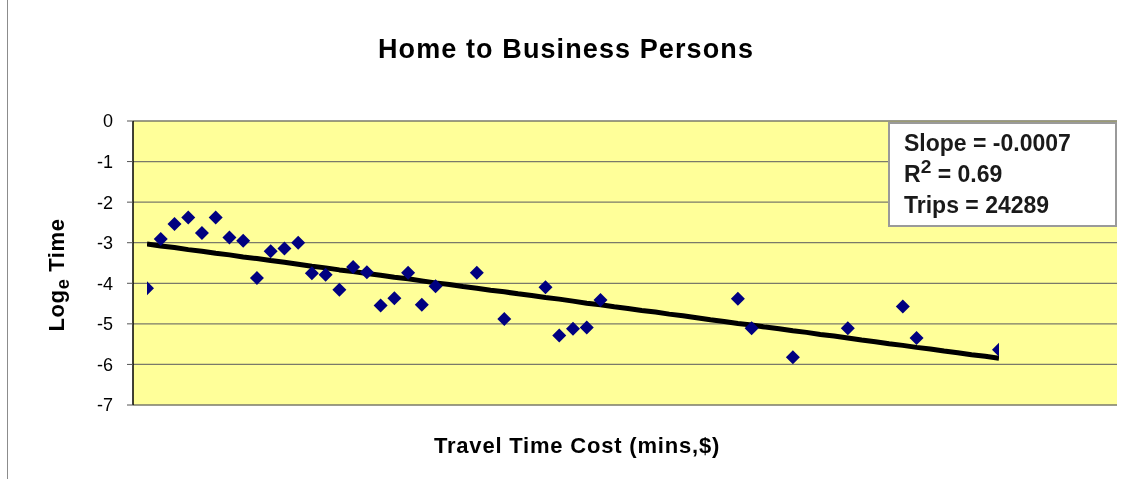  What do you see at coordinates (577, 446) in the screenshot?
I see `x-axis-title: Travel Time Cost (mins,$)` at bounding box center [577, 446].